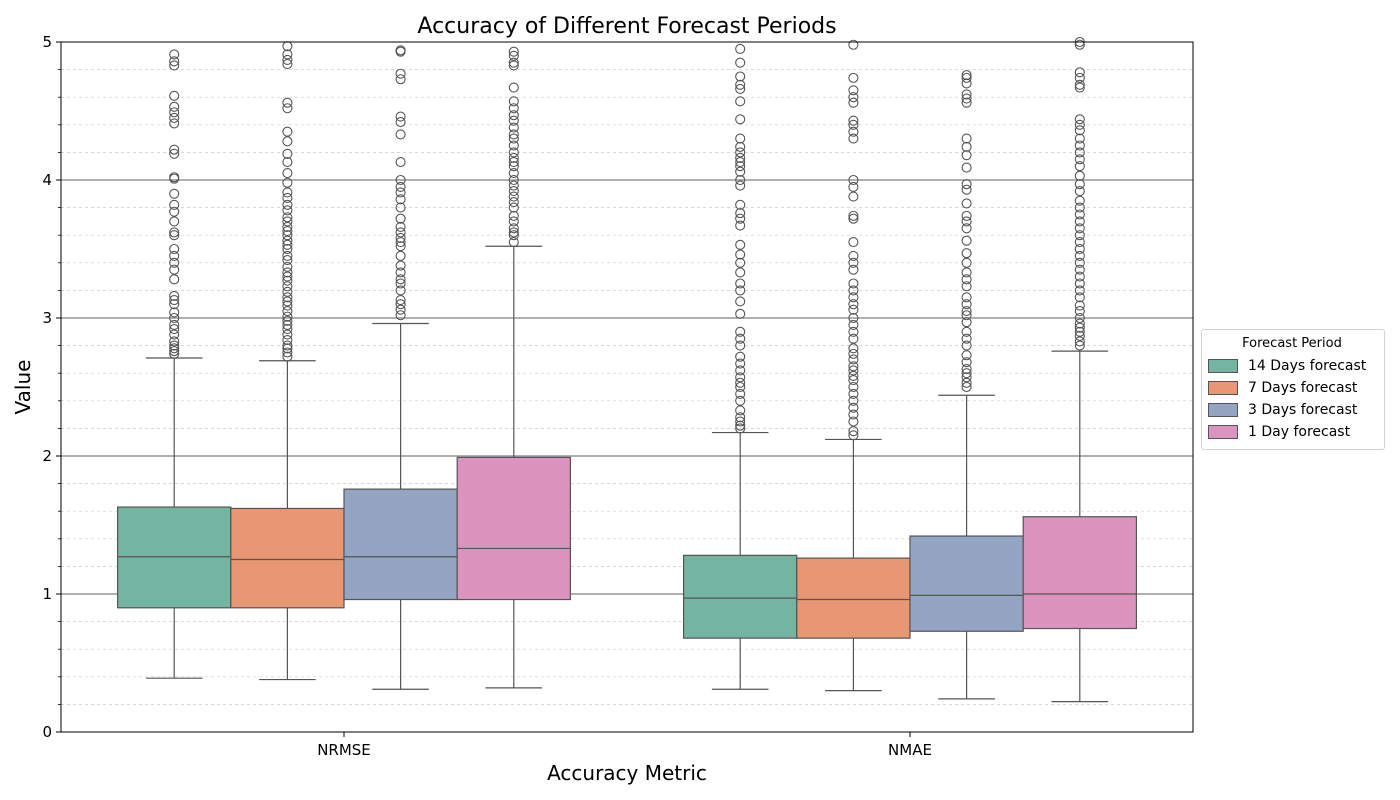  Describe the element at coordinates (47, 180) in the screenshot. I see `y-tick-label: 4` at that location.